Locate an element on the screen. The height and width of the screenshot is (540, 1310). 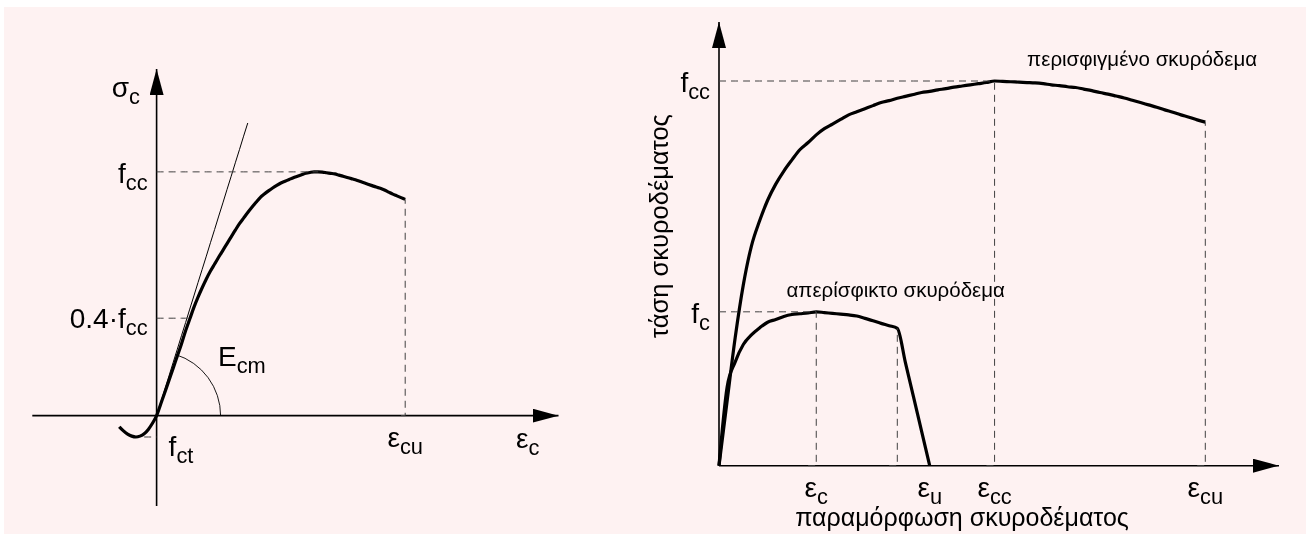
text: f$_{cc}$ is located at coordinates (695, 86).